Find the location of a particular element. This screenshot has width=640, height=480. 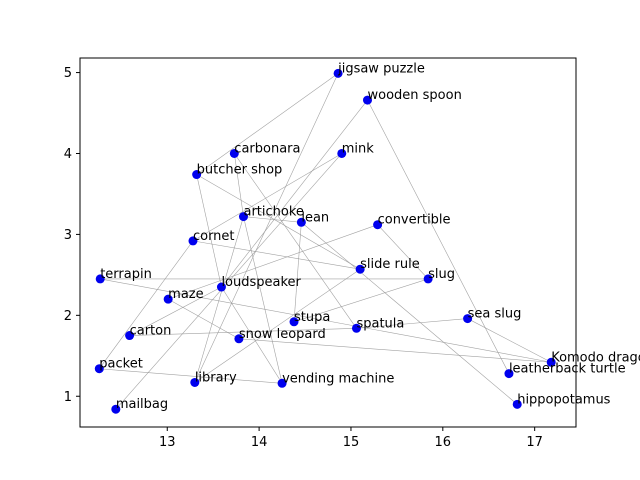

point-label-library: library is located at coordinates (216, 377).